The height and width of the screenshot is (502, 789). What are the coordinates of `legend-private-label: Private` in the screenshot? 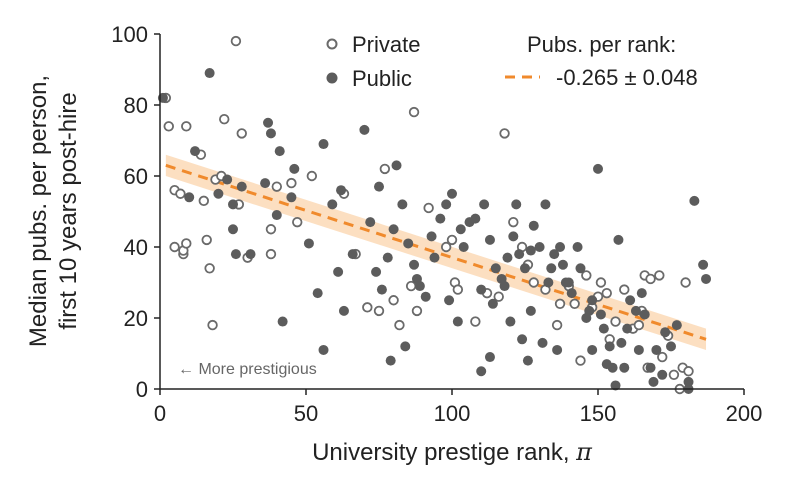 It's located at (386, 44).